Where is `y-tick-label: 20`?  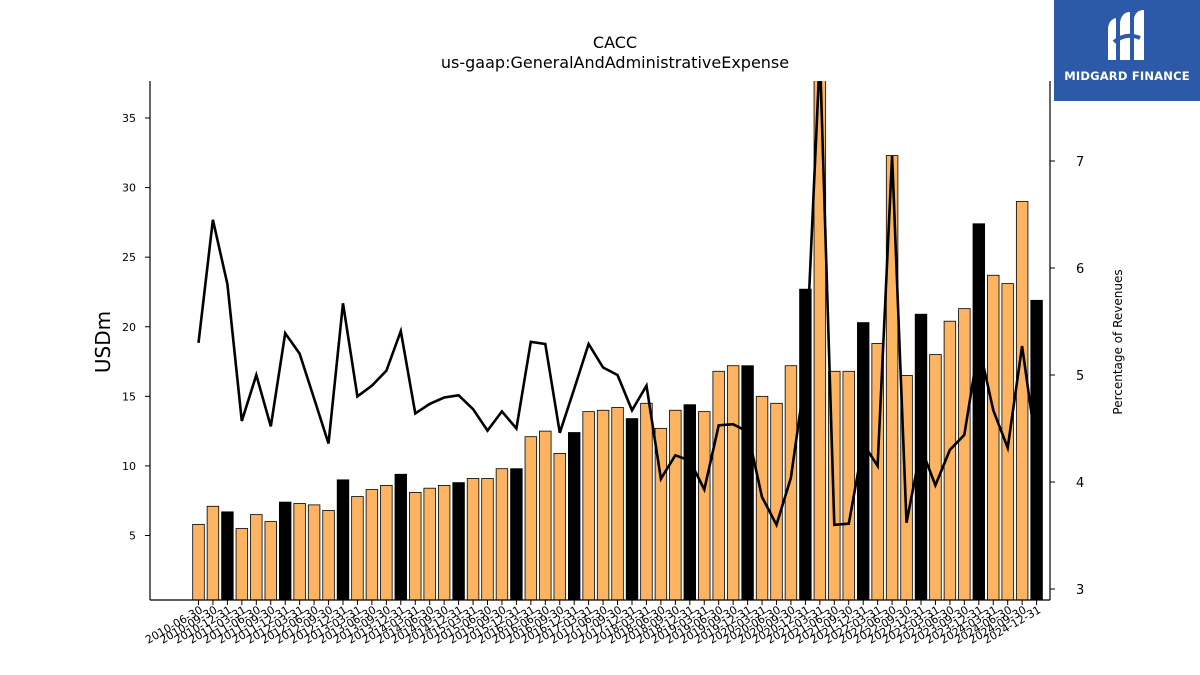
y-tick-label: 20 is located at coordinates (129, 327).